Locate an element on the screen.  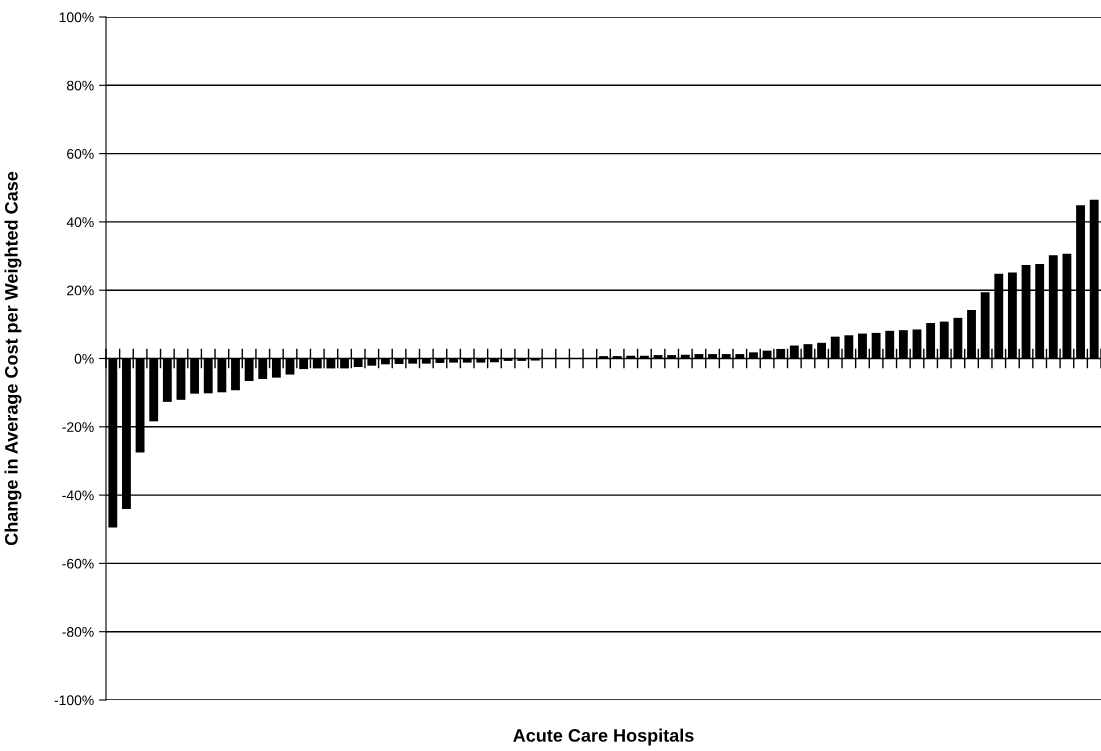
y-tick-label: 80% is located at coordinates (80, 85).